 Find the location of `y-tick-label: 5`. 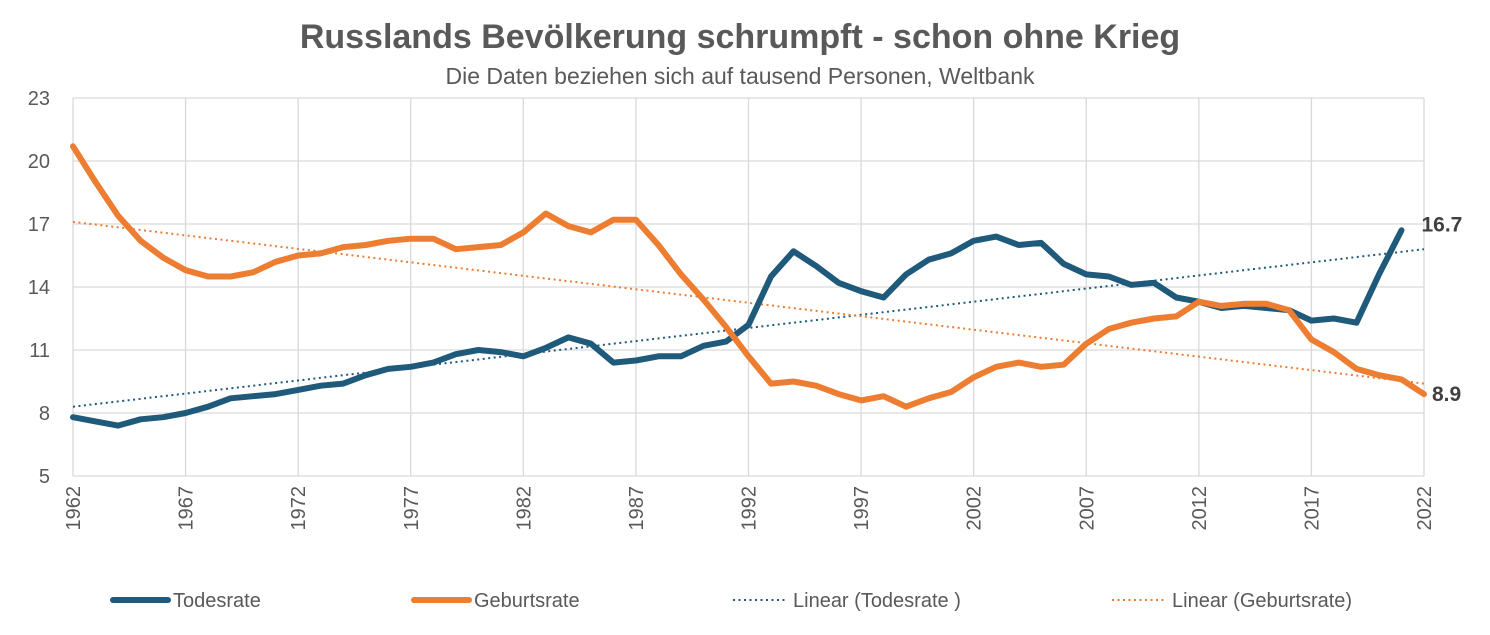

y-tick-label: 5 is located at coordinates (44, 477).